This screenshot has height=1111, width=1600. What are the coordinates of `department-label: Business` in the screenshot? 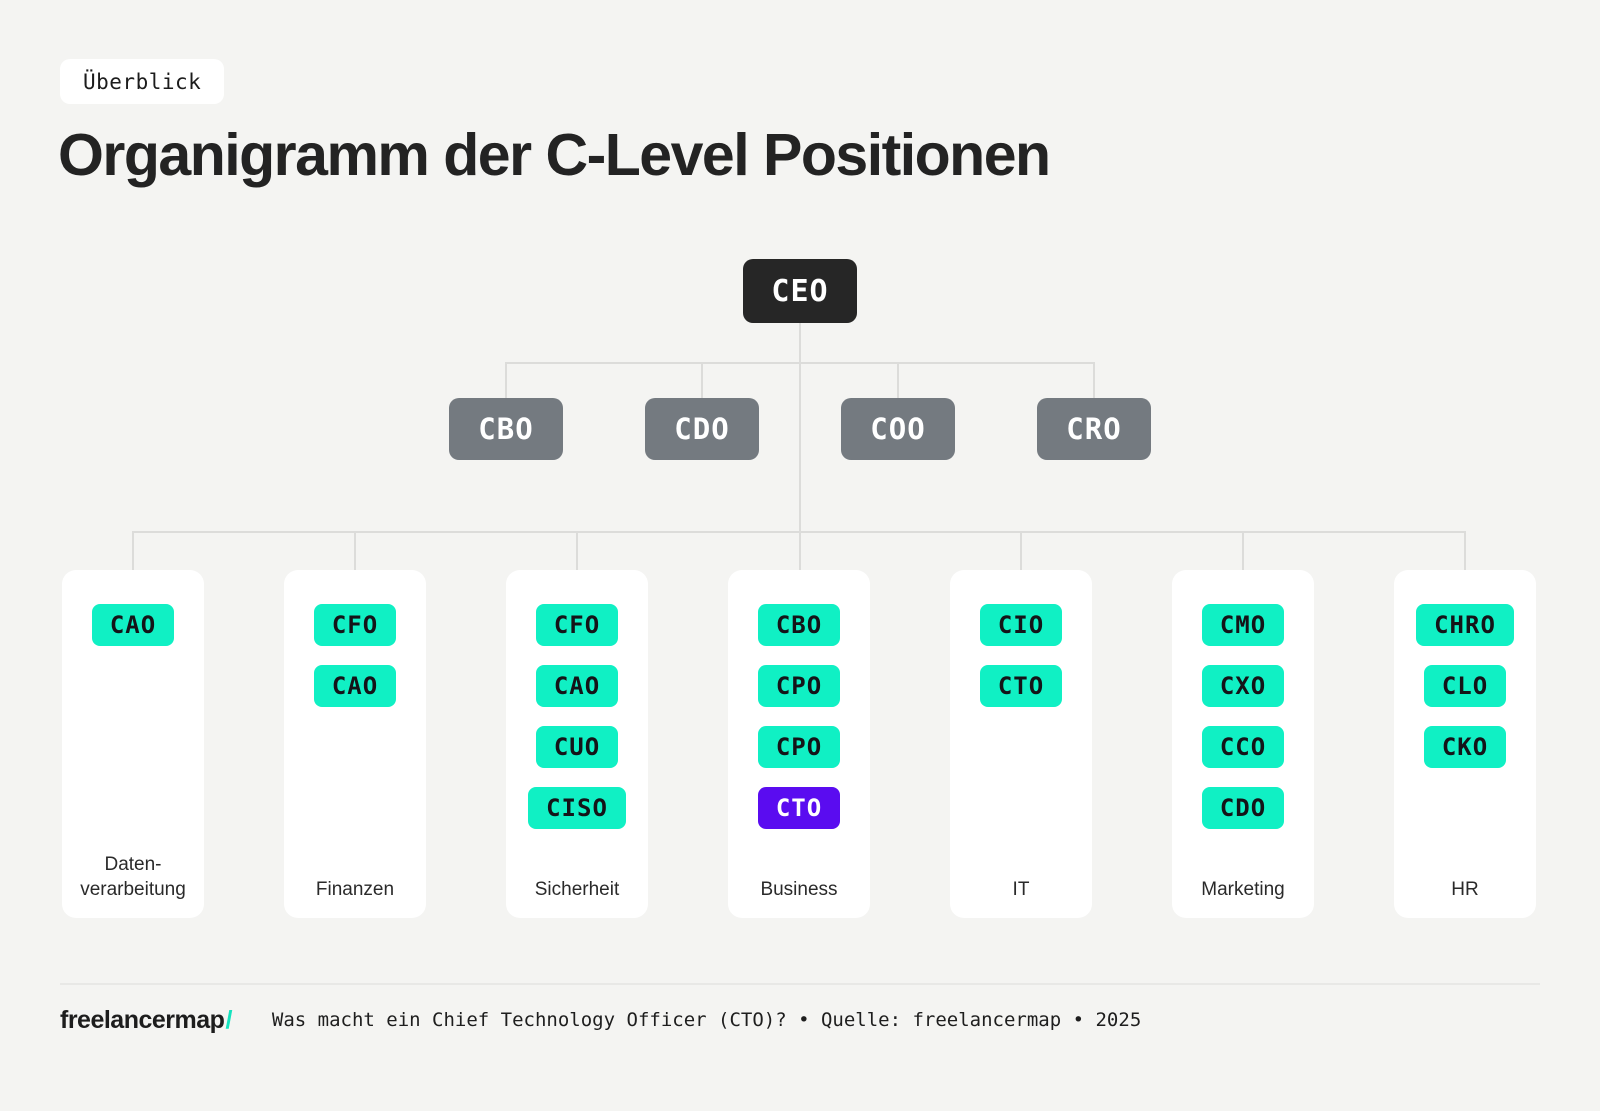 It's located at (799, 890).